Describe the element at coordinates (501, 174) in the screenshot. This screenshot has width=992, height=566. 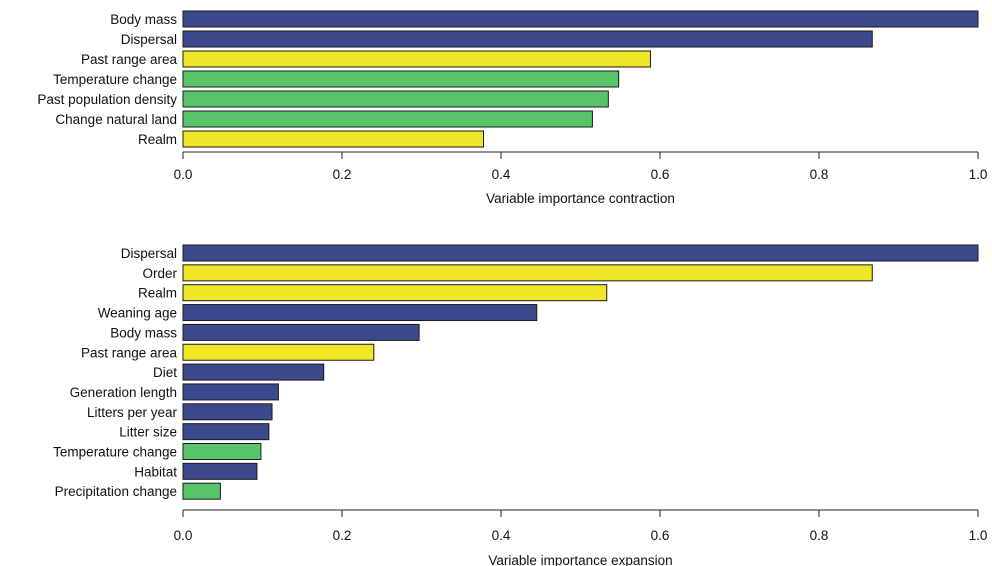
I see `contraction-tick-label-2: 0.4` at that location.